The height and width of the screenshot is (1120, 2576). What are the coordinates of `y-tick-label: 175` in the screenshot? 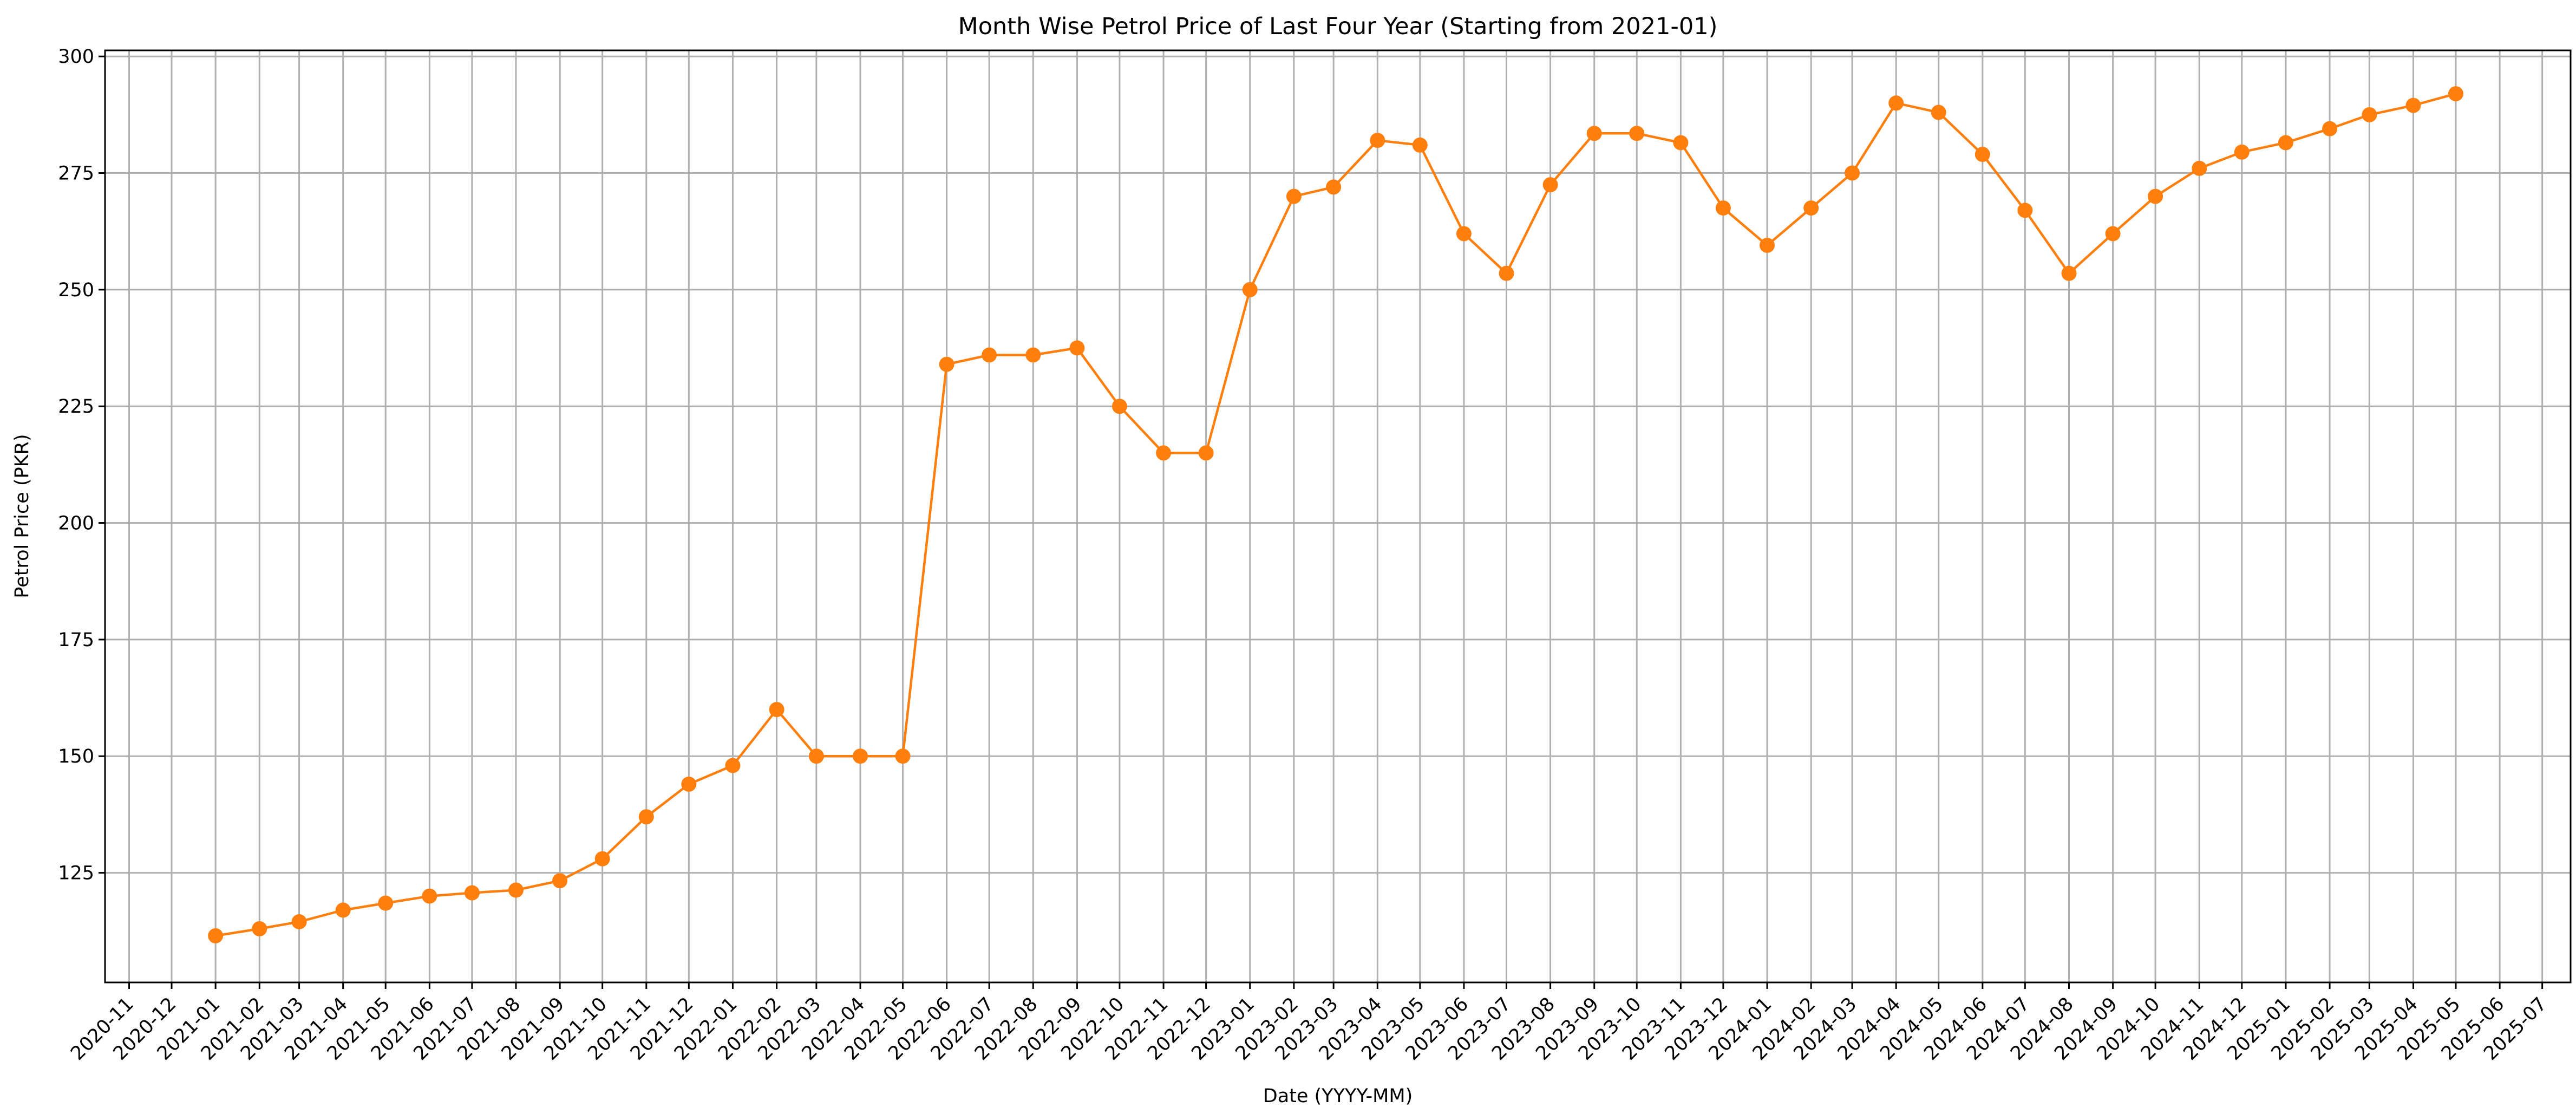 It's located at (76, 640).